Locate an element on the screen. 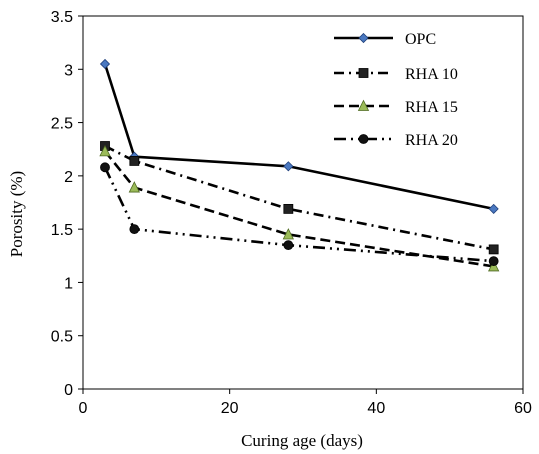  legend-item-rha-10: RHA 10 is located at coordinates (396, 74).